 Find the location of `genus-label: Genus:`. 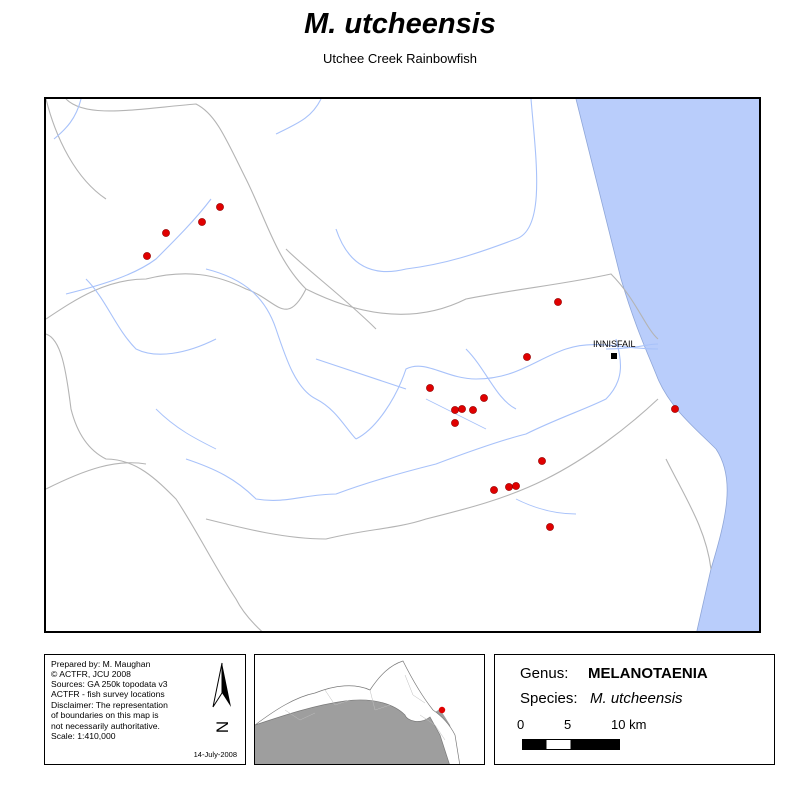

genus-label: Genus: is located at coordinates (544, 673).